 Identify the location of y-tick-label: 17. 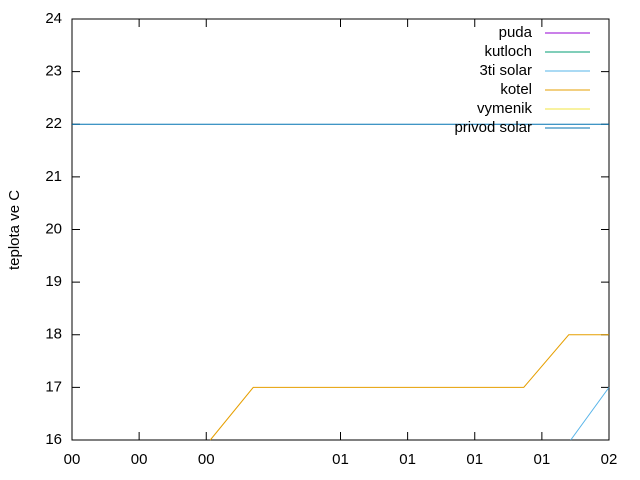
(53, 386).